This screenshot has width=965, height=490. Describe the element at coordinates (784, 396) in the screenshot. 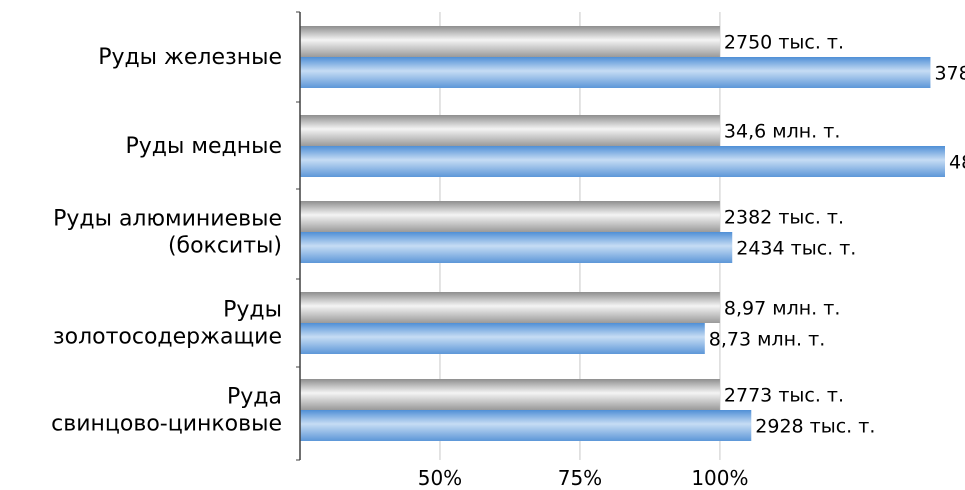

I see `data-label-series1-4: 2773 тыс. т.` at that location.